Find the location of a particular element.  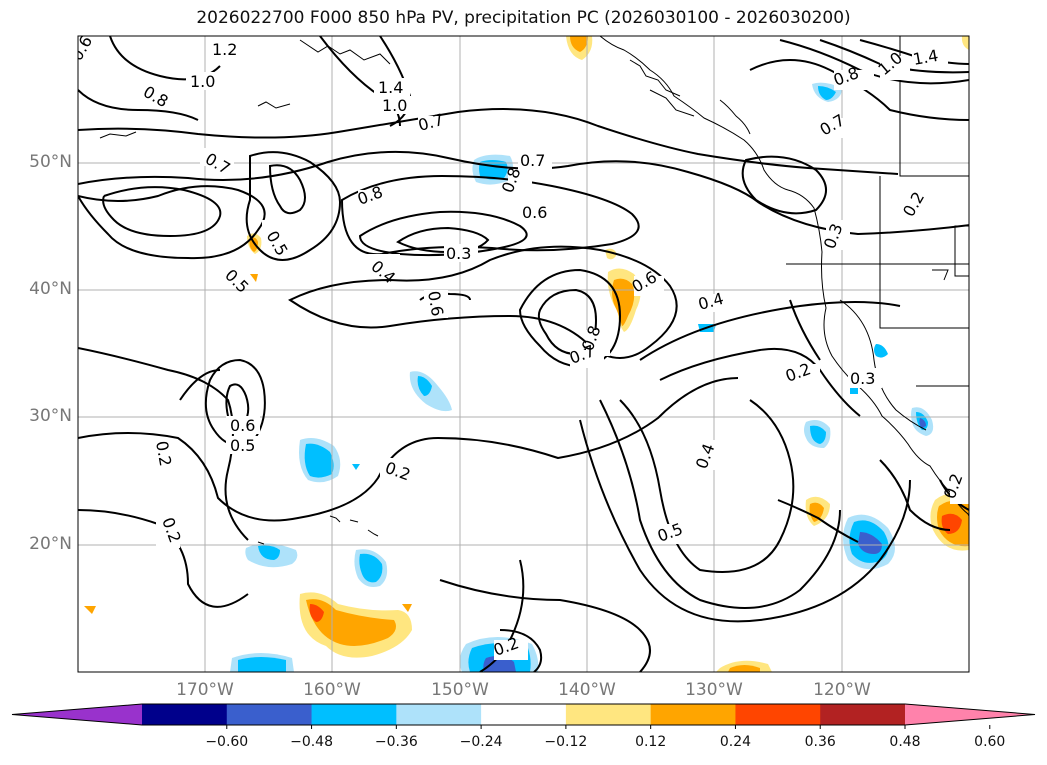

lat-label-20n: 20°N is located at coordinates (50, 544).